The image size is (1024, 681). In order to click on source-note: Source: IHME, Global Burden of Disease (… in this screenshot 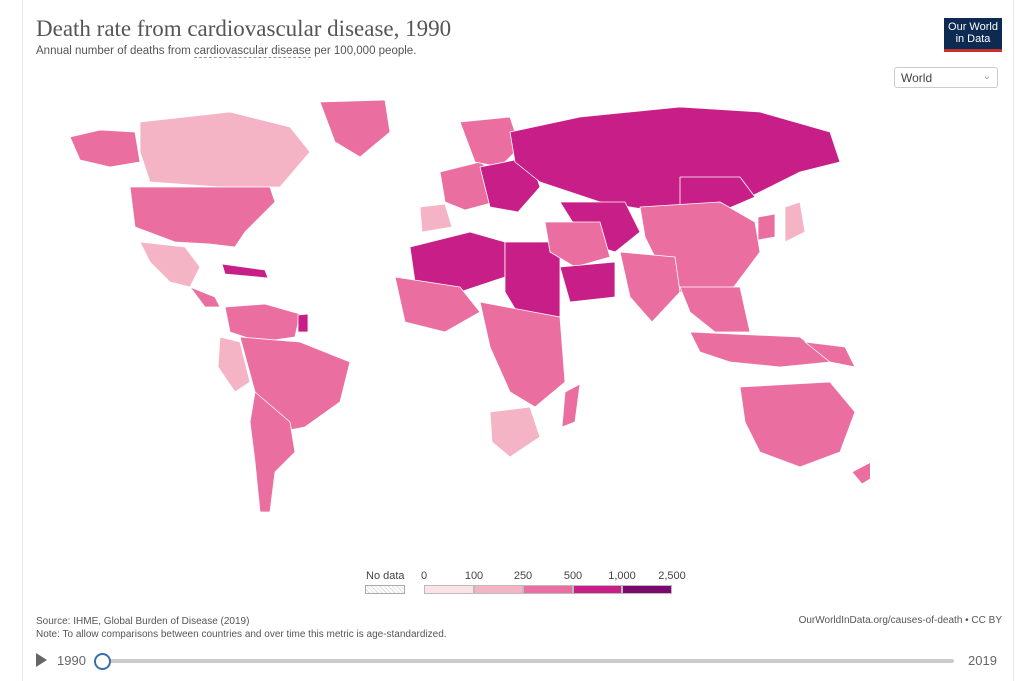, I will do `click(241, 628)`.